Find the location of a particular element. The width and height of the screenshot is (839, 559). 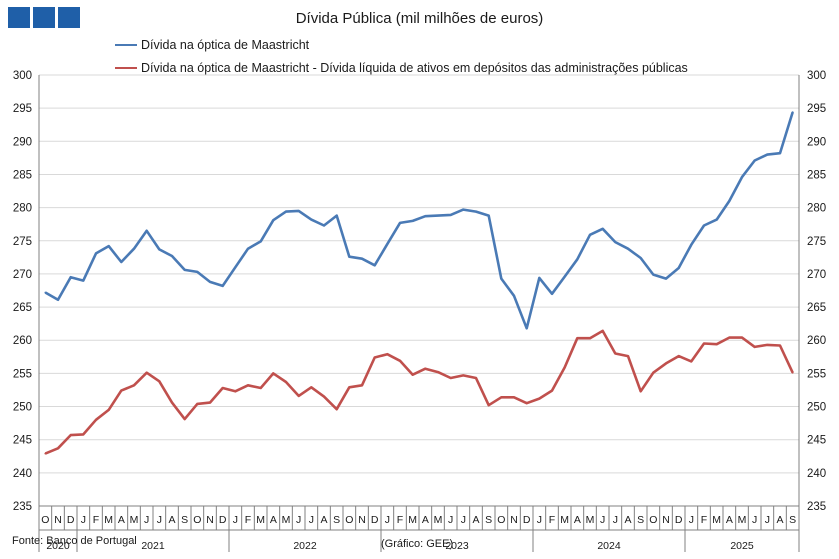

y-tick-label-left: 270 is located at coordinates (22, 275).